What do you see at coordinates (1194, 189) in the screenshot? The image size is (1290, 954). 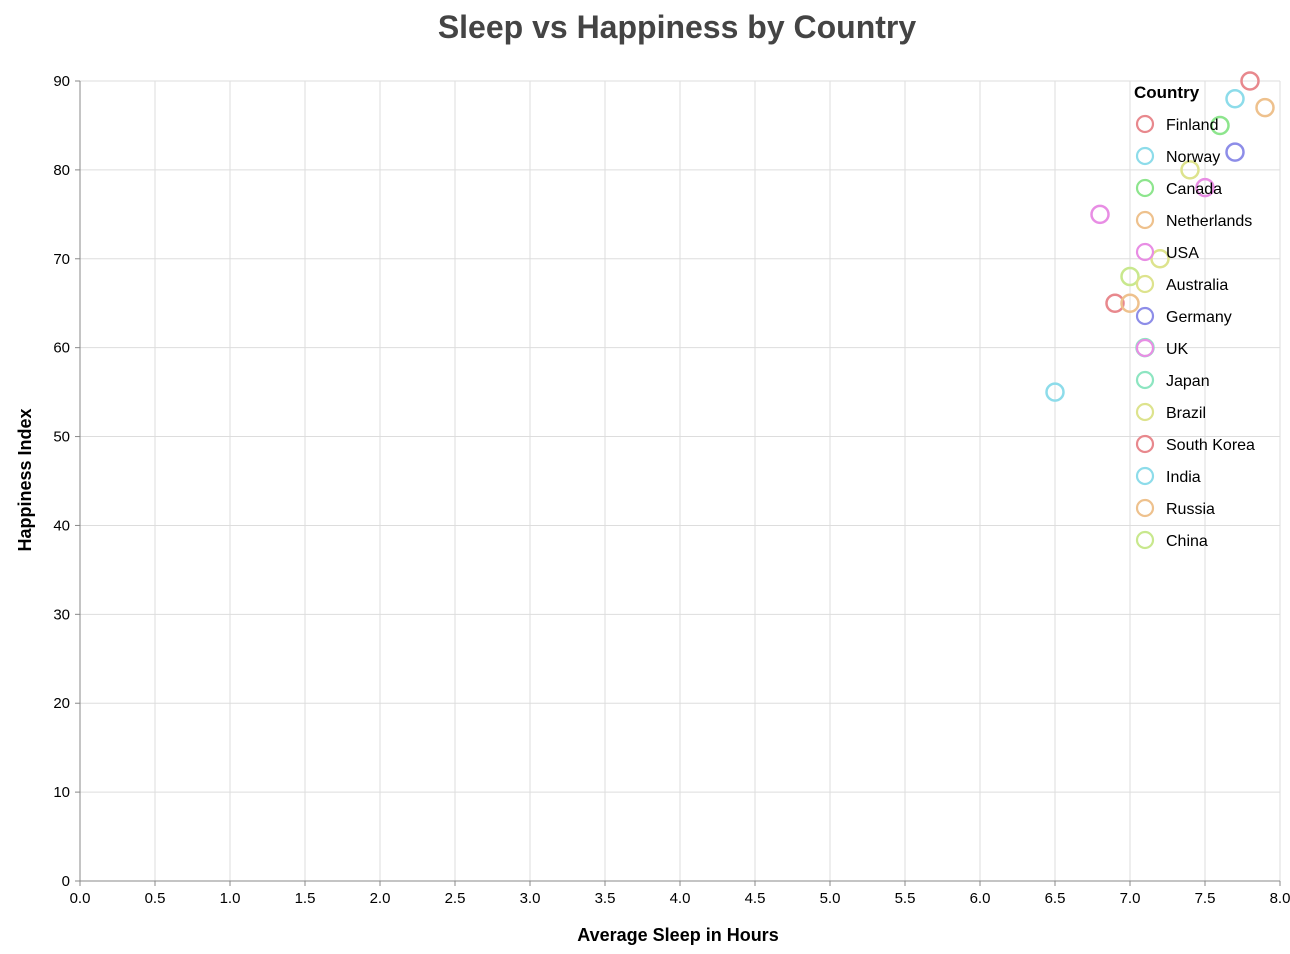 I see `legend-label: Canada` at bounding box center [1194, 189].